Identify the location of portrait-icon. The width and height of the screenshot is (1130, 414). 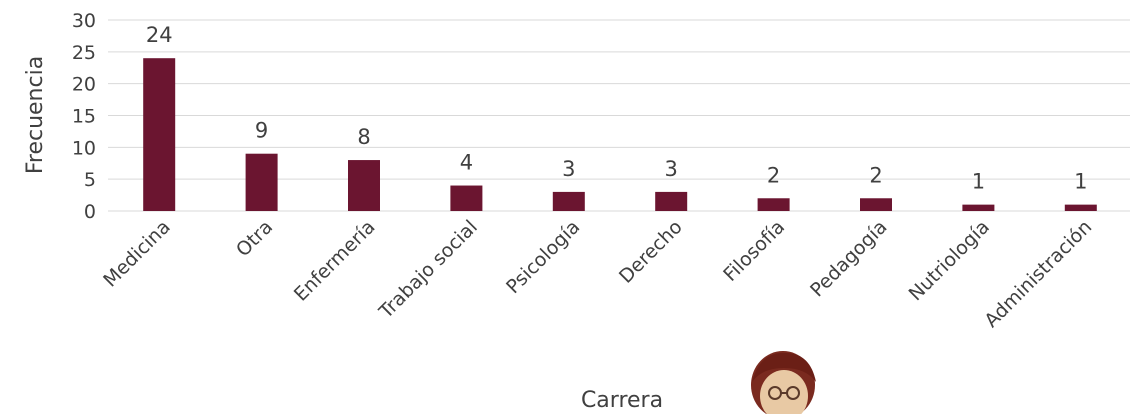
(783, 382).